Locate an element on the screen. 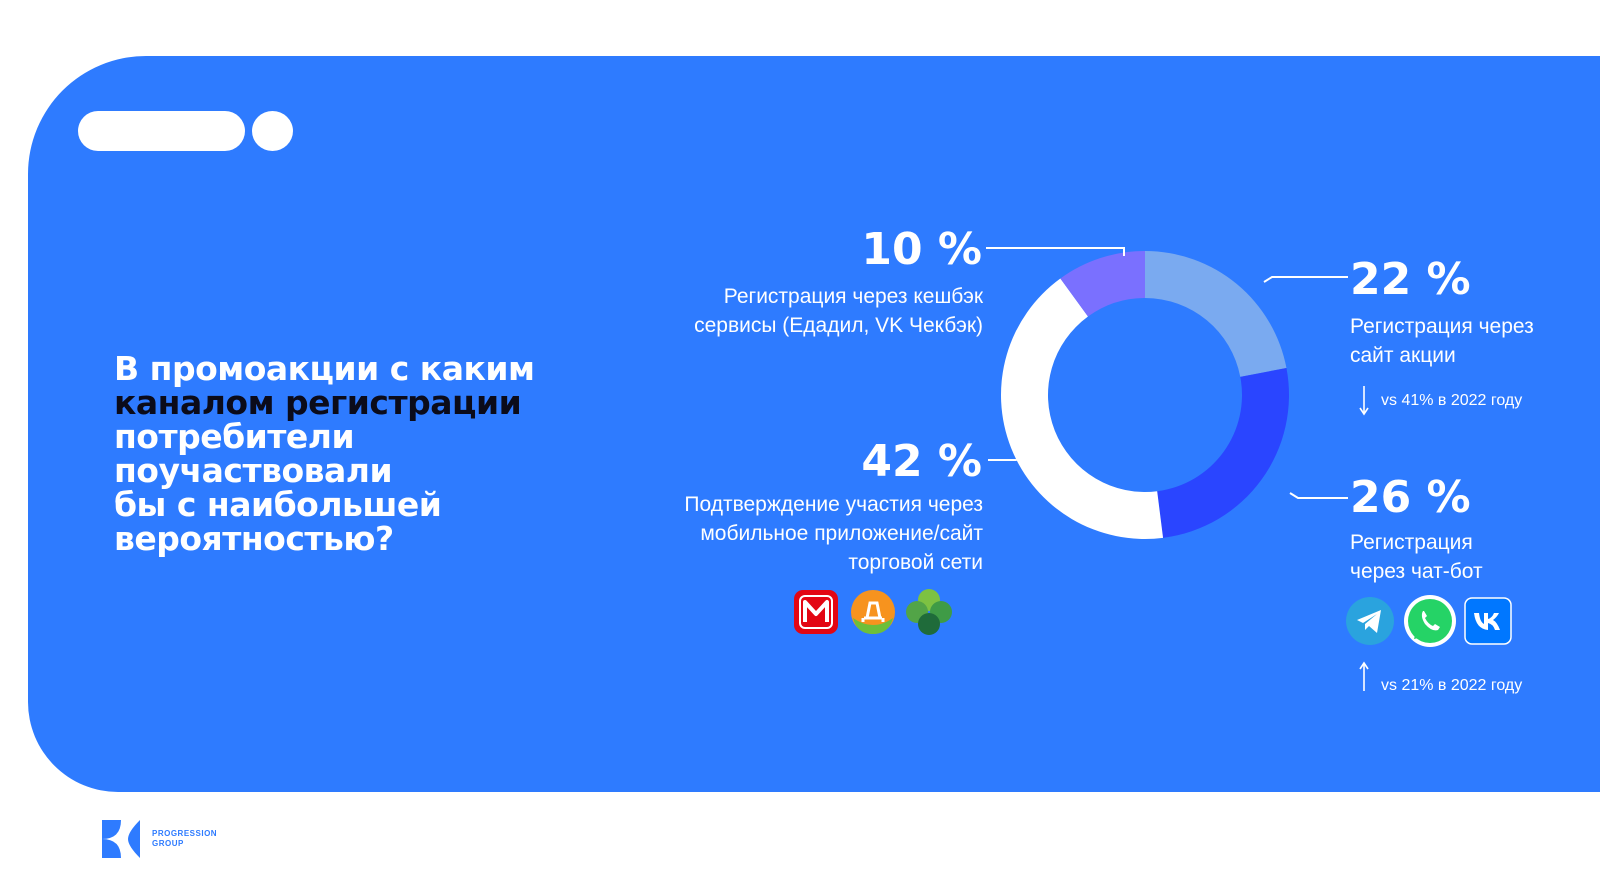  label-chatbot: Регистрация через чат-бот is located at coordinates (1472, 557).